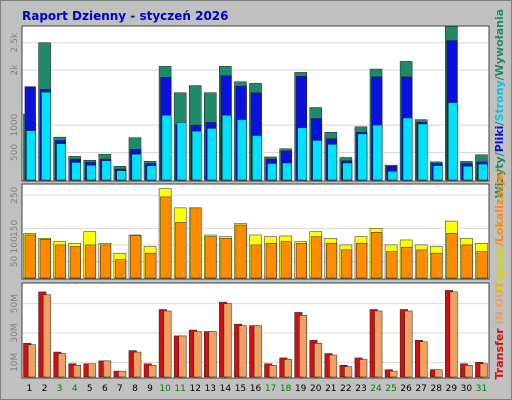  What do you see at coordinates (120, 389) in the screenshot?
I see `day-label-7: 7` at bounding box center [120, 389].